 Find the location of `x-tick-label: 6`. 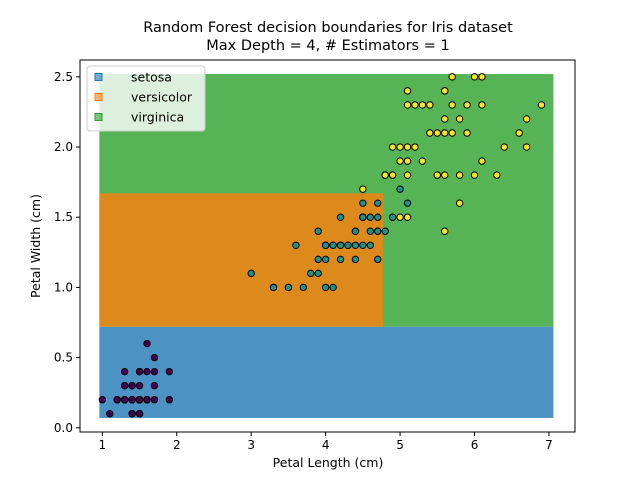

x-tick-label: 6 is located at coordinates (475, 445).